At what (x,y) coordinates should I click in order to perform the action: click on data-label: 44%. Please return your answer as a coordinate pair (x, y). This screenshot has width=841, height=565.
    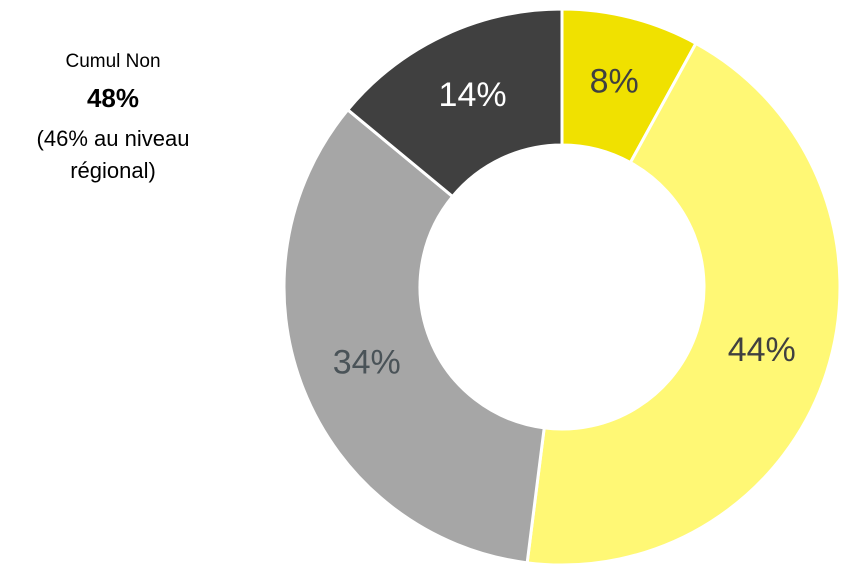
    Looking at the image, I should click on (762, 350).